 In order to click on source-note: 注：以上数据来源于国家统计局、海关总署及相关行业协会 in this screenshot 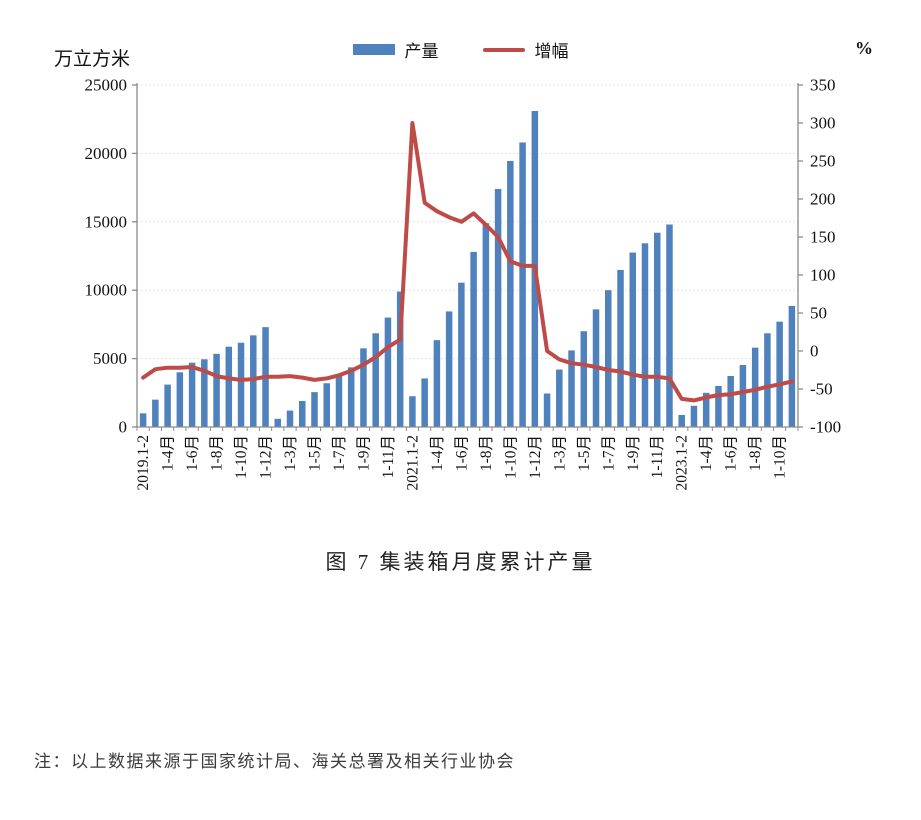, I will do `click(274, 761)`.